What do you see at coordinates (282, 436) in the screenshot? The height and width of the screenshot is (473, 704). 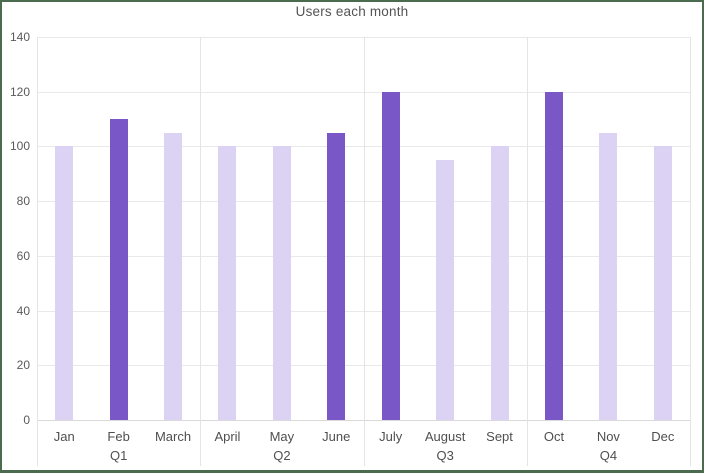 I see `x-axis-label-may: May` at bounding box center [282, 436].